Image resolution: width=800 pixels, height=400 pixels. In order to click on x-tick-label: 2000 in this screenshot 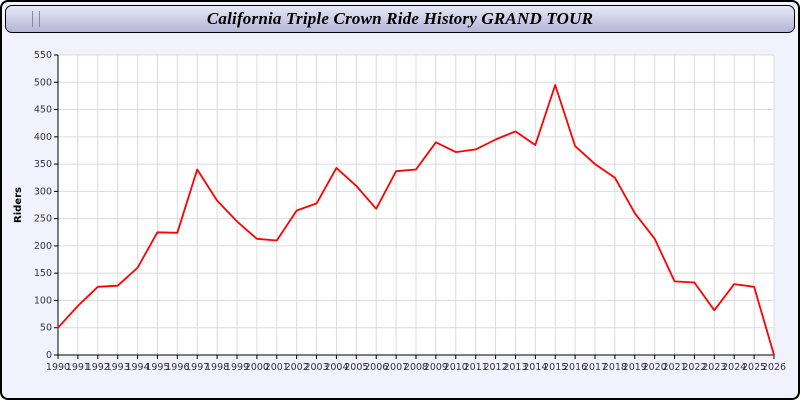, I will do `click(257, 367)`.